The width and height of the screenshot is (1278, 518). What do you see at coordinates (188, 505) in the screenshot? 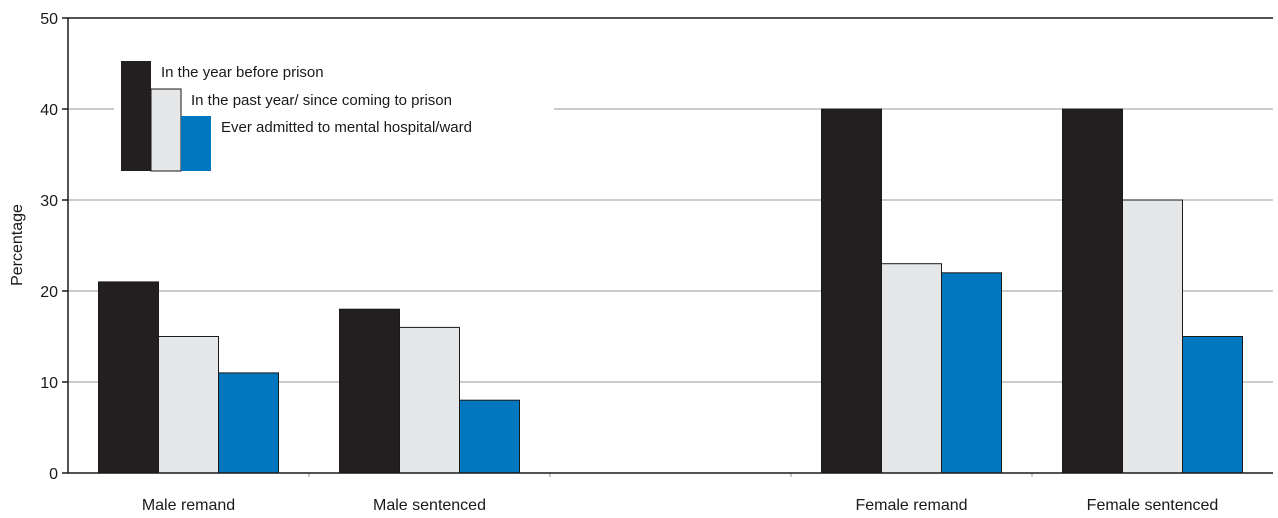
I see `x-tick-label: Male remand` at bounding box center [188, 505].